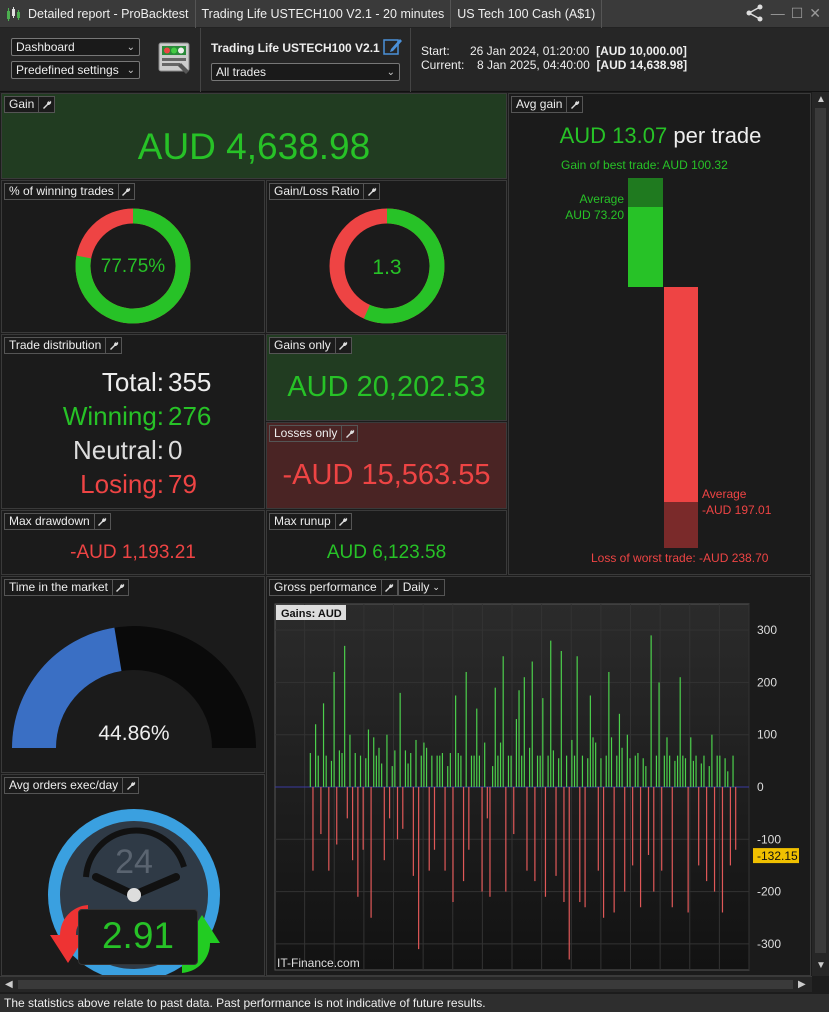 This screenshot has width=829, height=1012. What do you see at coordinates (393, 46) in the screenshot?
I see `edit-icon` at bounding box center [393, 46].